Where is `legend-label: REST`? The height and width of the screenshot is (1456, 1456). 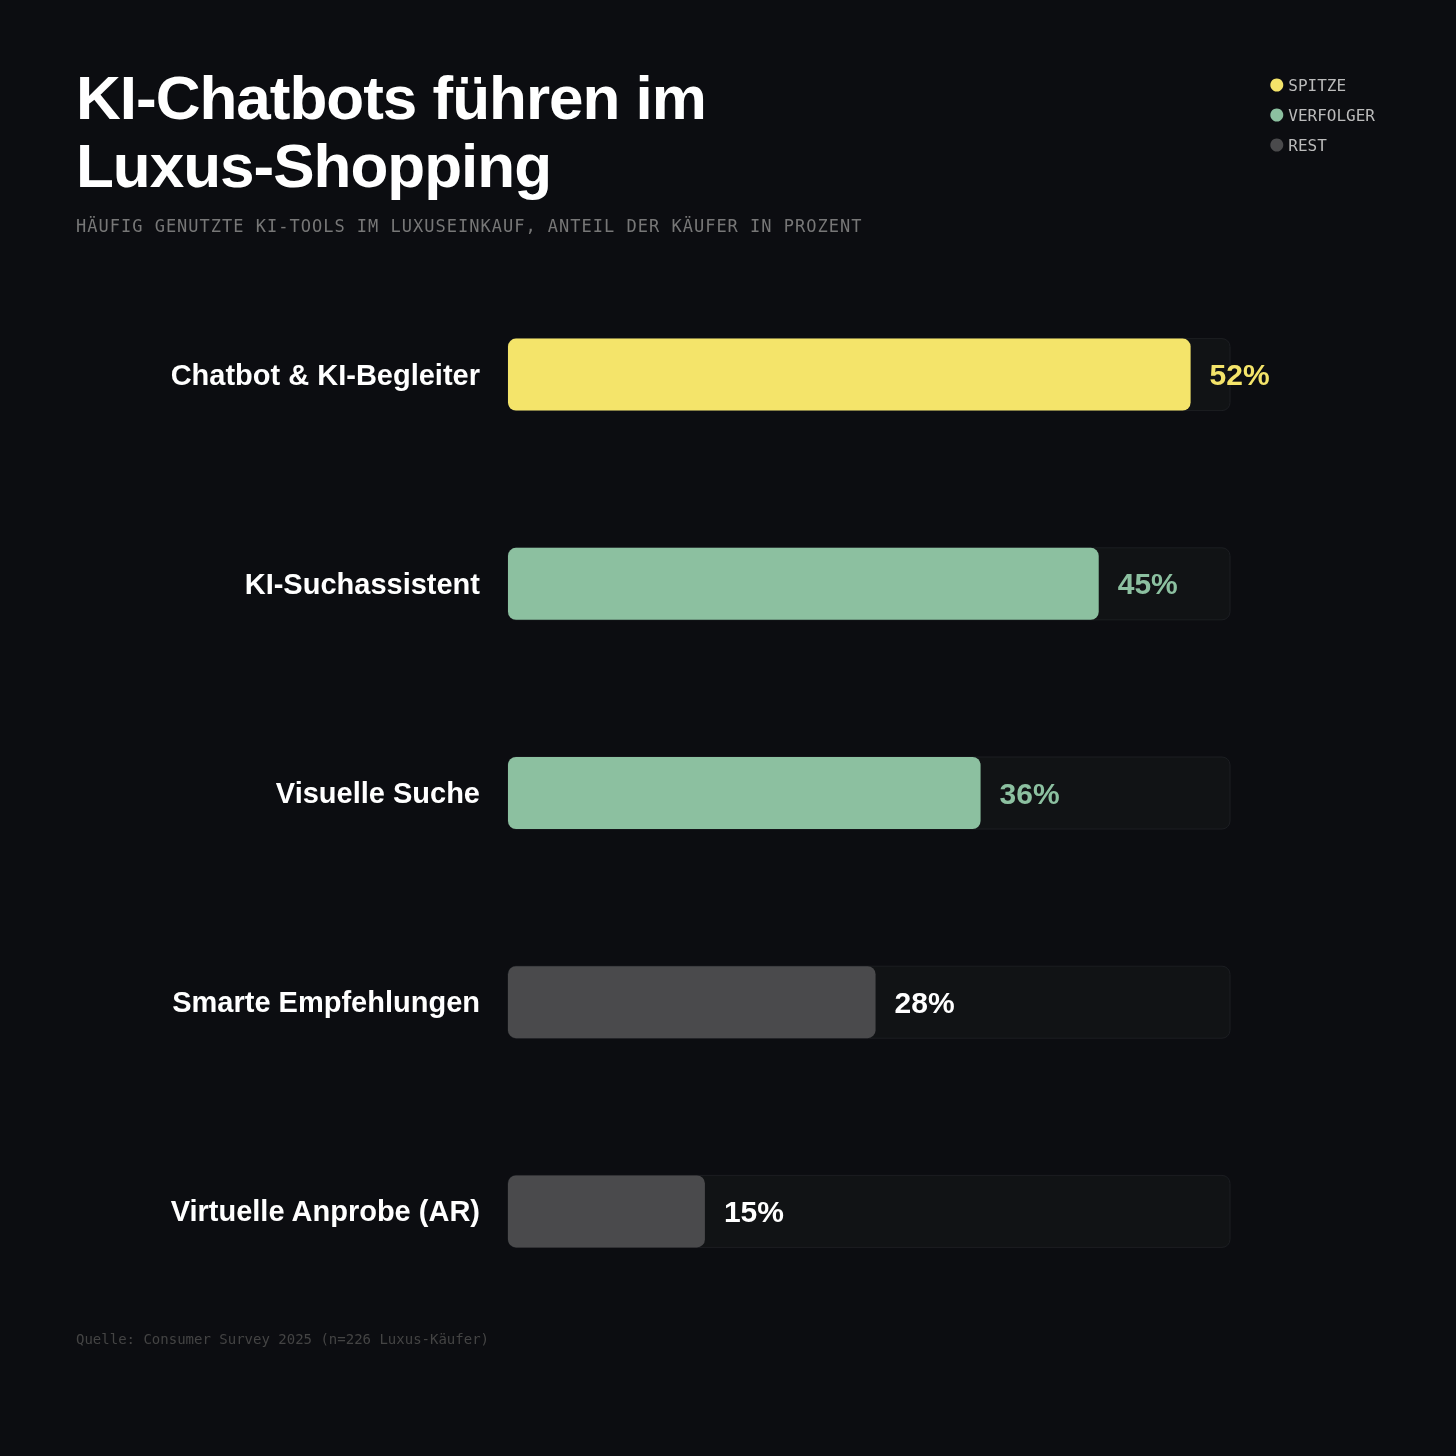 legend-label: REST is located at coordinates (1308, 145).